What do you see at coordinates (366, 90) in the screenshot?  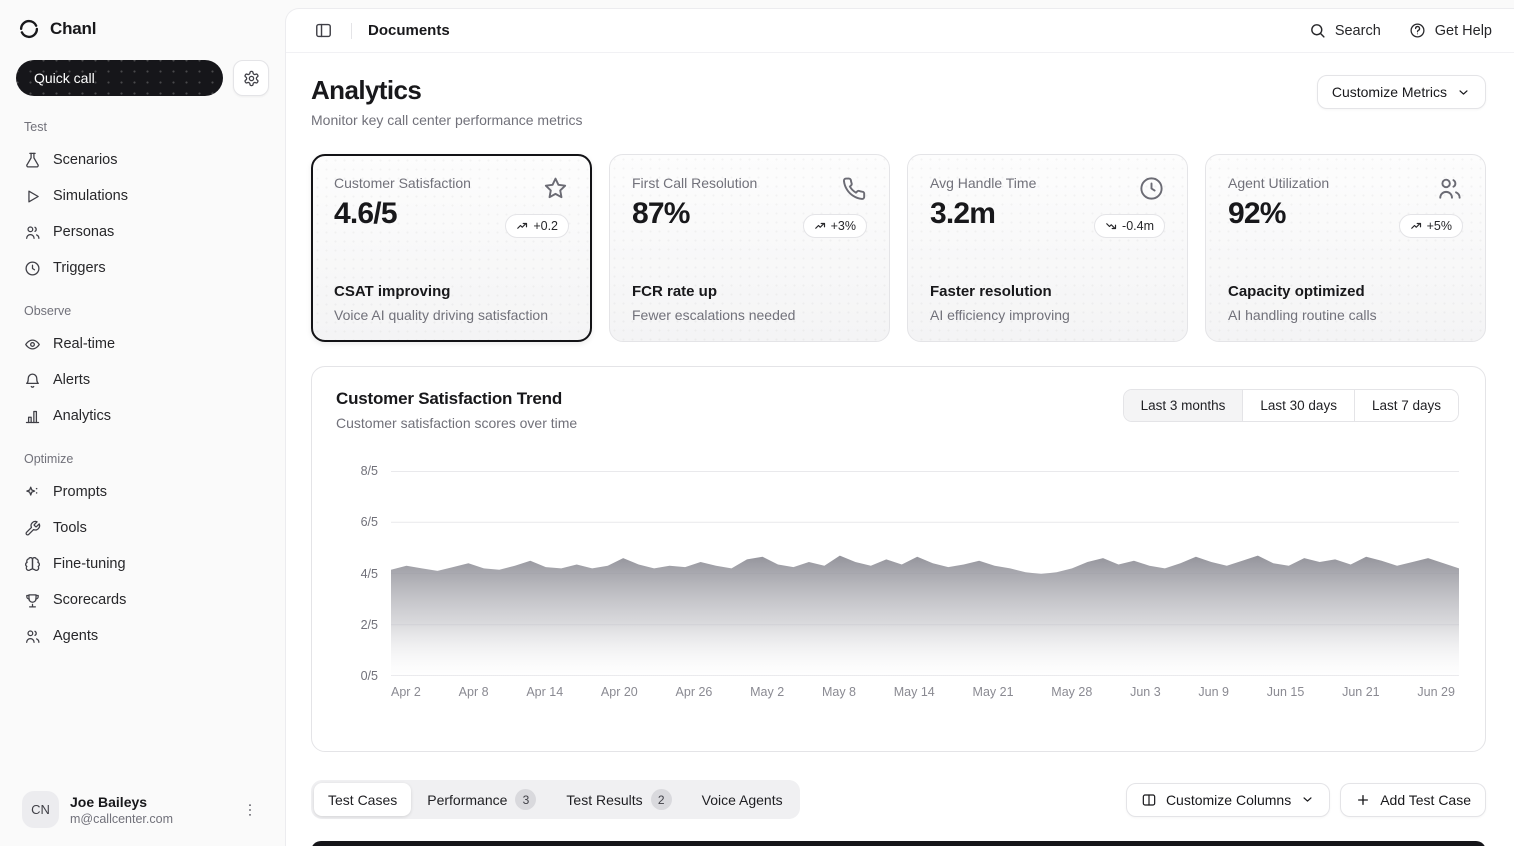 I see `page-title: Analytics` at bounding box center [366, 90].